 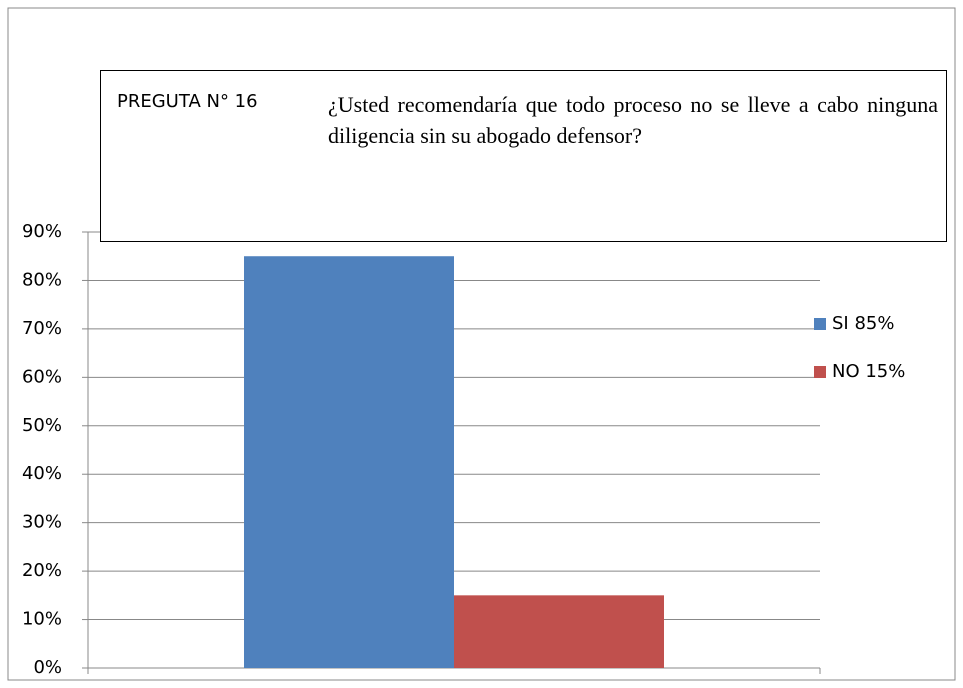 I want to click on chart-title: PREGUTA N° 16, so click(x=187, y=101).